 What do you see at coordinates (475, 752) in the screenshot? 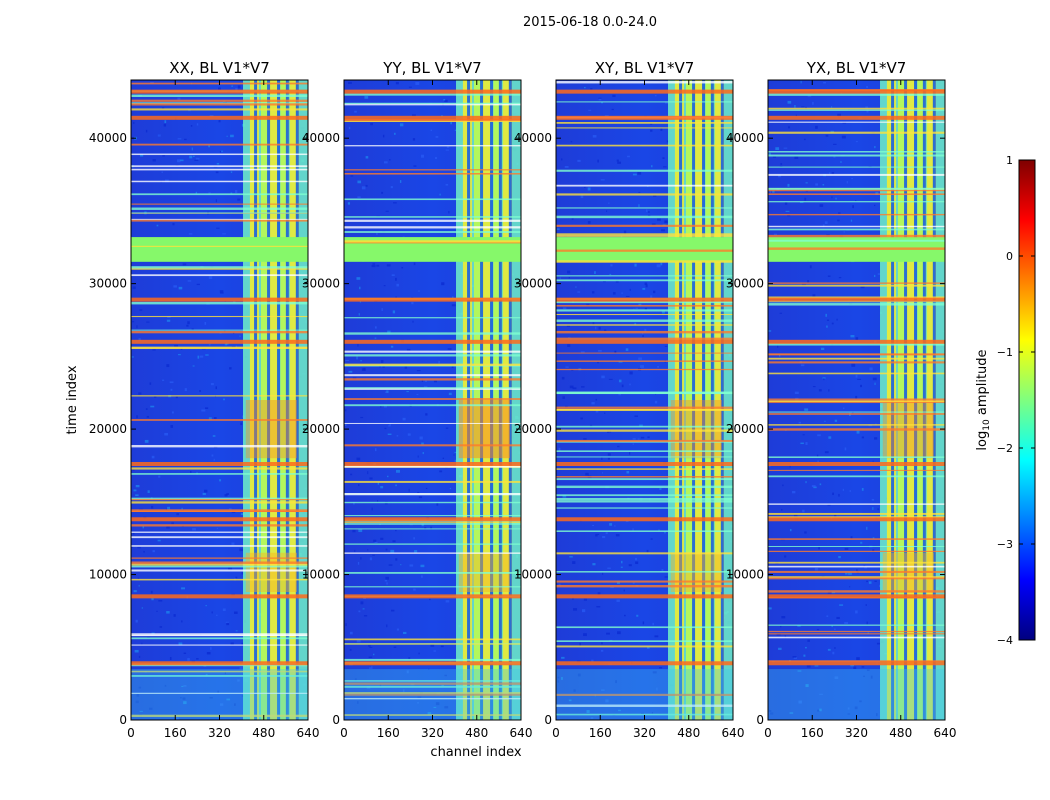
I see `x-axis-label: channel index` at bounding box center [475, 752].